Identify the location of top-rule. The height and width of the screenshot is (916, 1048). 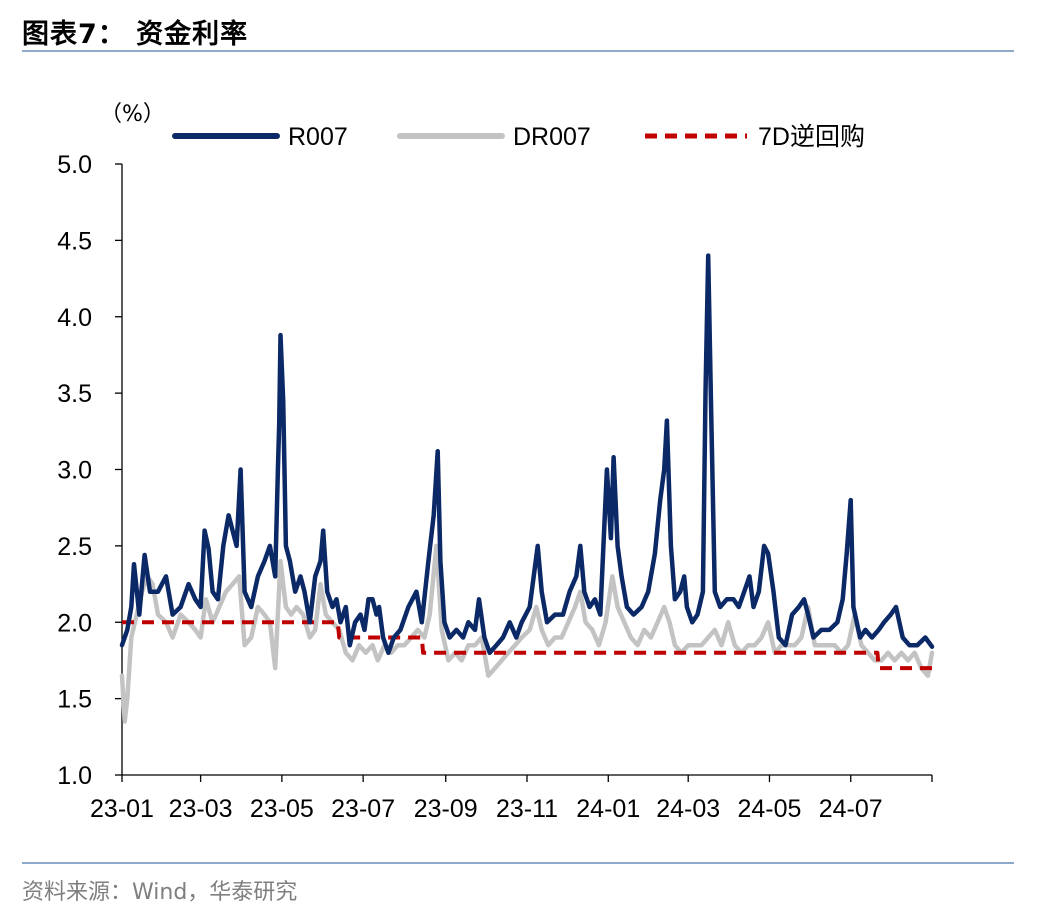
(518, 51).